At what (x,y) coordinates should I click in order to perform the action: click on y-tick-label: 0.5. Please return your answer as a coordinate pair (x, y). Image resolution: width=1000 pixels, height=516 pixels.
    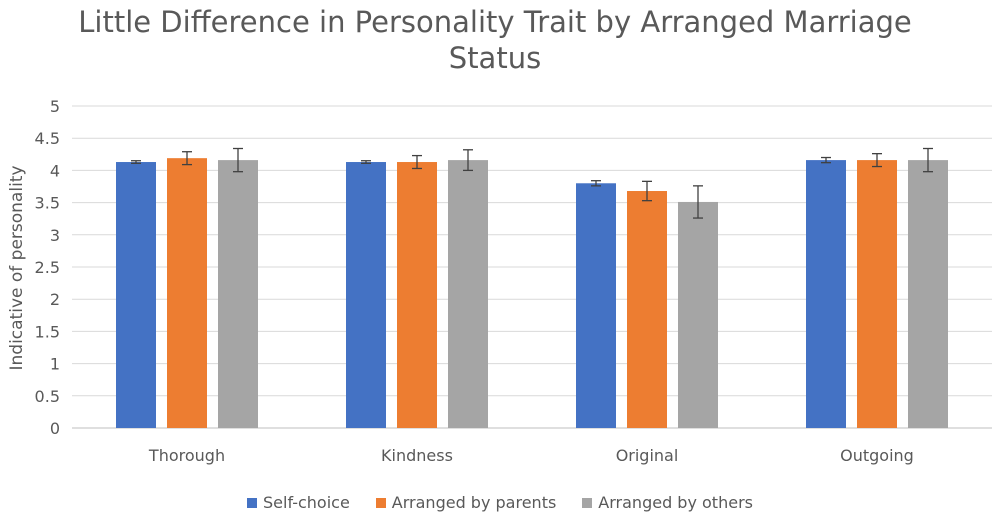
    Looking at the image, I should click on (47, 396).